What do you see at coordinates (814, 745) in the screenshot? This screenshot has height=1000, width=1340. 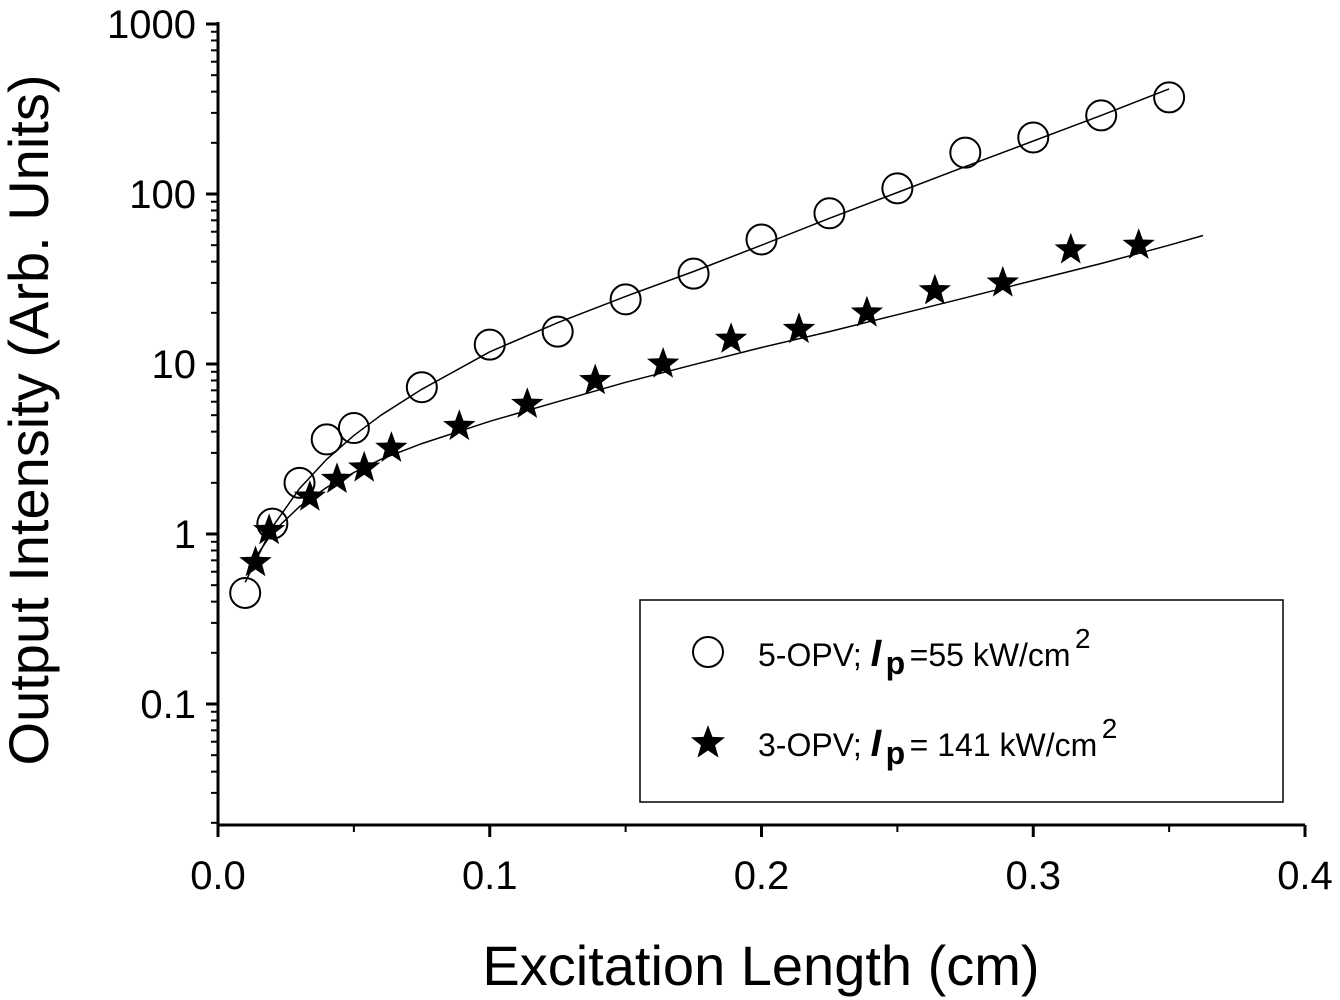 I see `legend-3opv-prefix: 3-OPV;` at bounding box center [814, 745].